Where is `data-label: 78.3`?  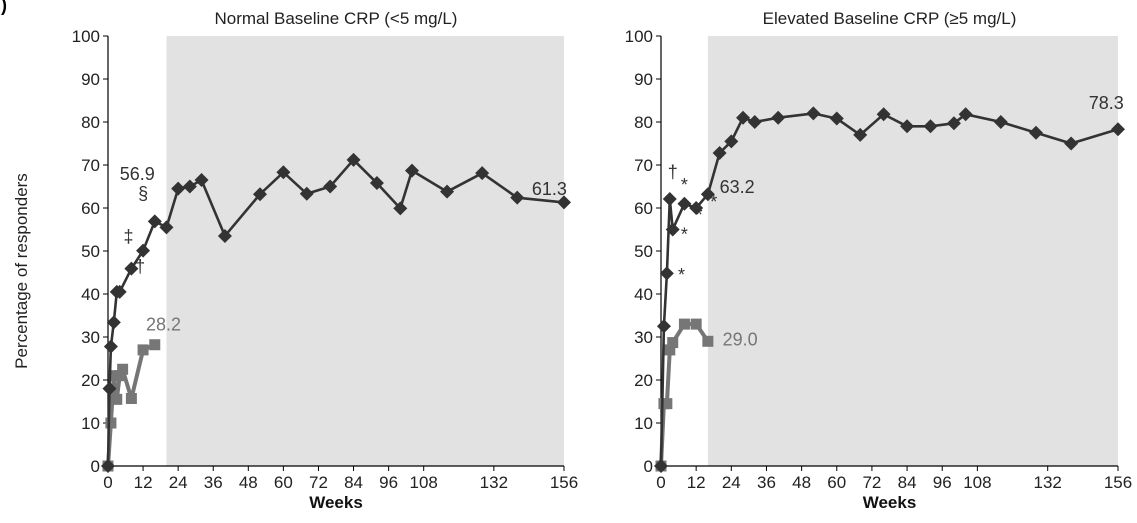
data-label: 78.3 is located at coordinates (1106, 103).